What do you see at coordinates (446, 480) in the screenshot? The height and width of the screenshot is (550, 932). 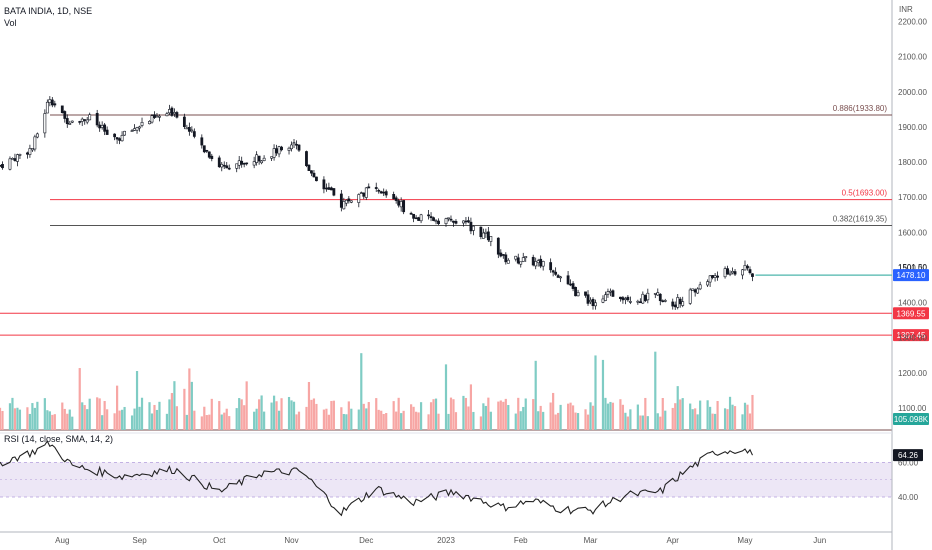 I see `rsi-band-layer` at bounding box center [446, 480].